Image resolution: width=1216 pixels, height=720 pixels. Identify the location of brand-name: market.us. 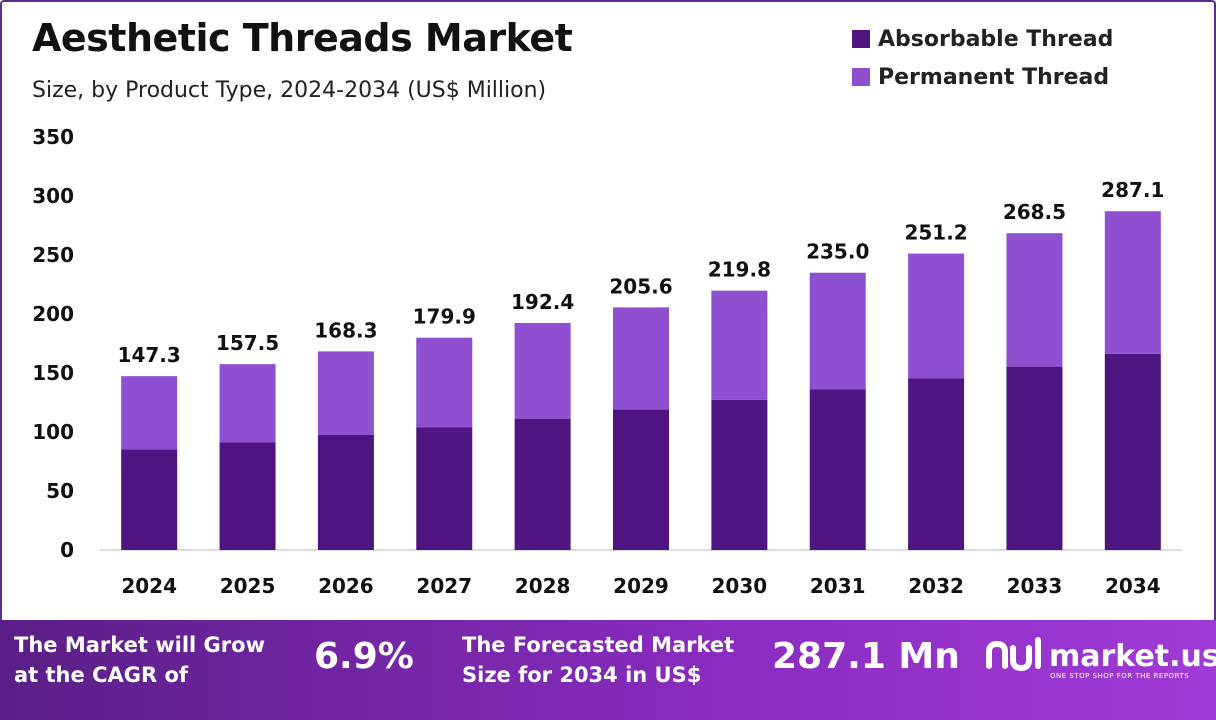
(1132, 656).